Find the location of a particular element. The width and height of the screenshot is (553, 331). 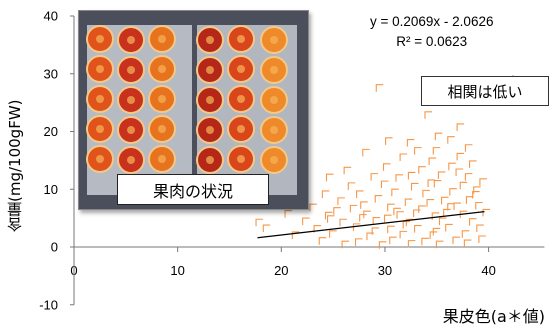

y-tick-label: 10 is located at coordinates (51, 189).